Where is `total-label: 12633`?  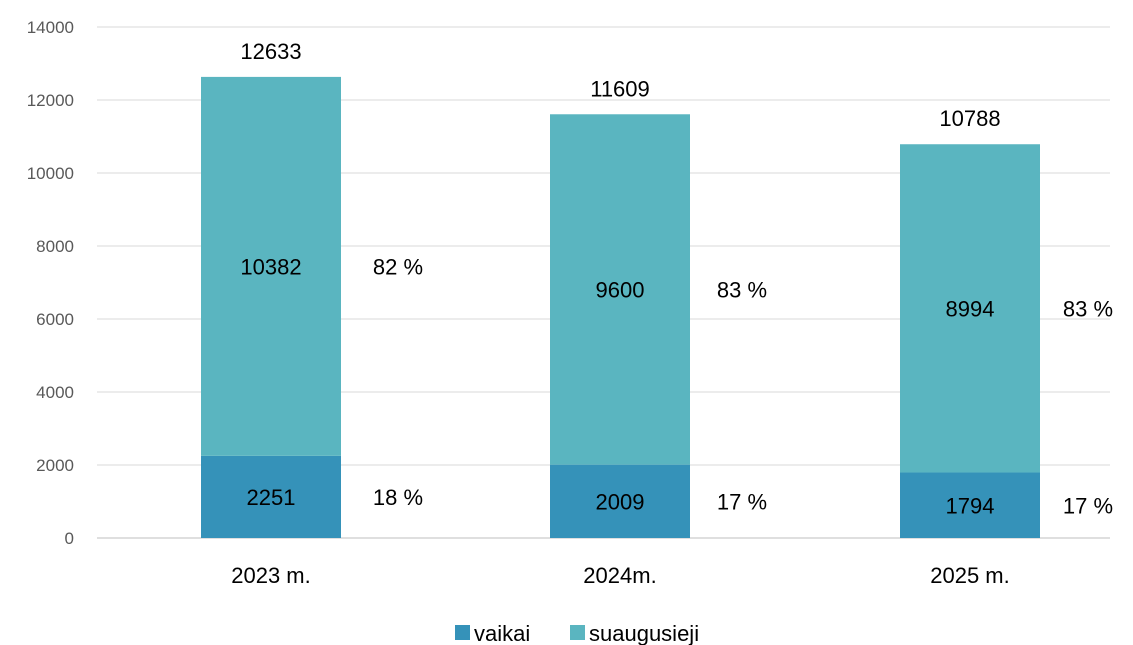
total-label: 12633 is located at coordinates (270, 51).